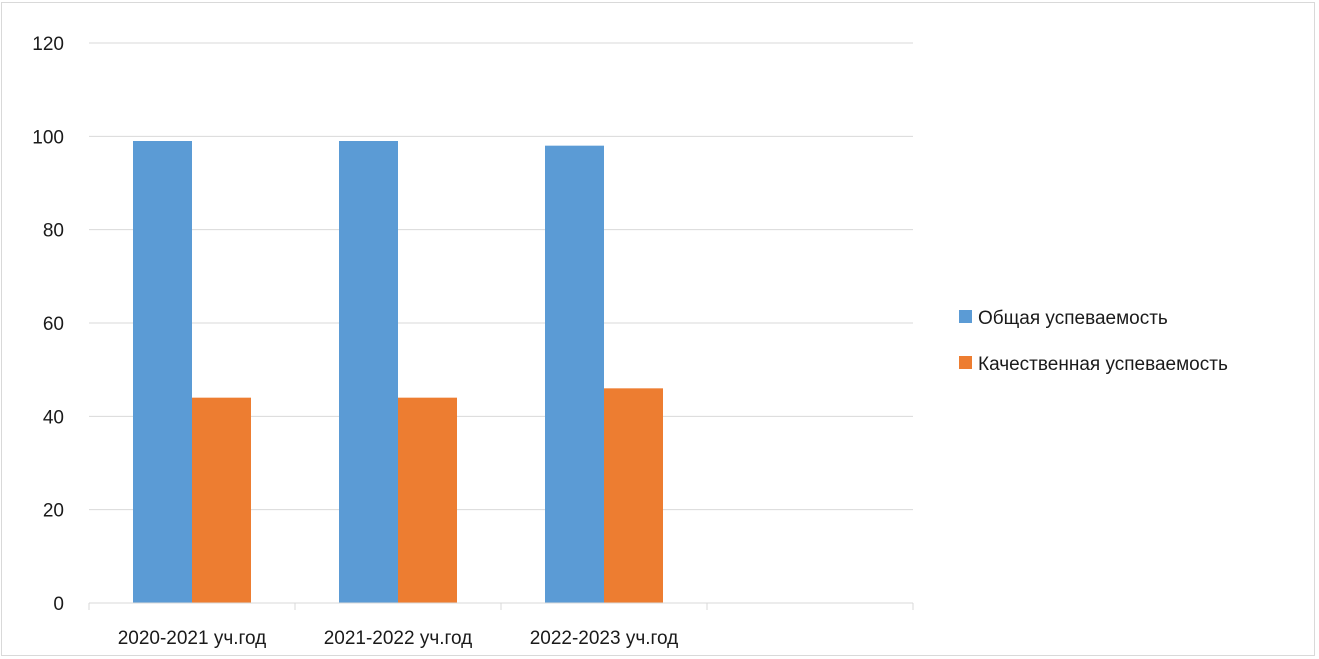 This screenshot has width=1319, height=659. I want to click on legend-label-1: Качественная успеваемость, so click(1103, 364).